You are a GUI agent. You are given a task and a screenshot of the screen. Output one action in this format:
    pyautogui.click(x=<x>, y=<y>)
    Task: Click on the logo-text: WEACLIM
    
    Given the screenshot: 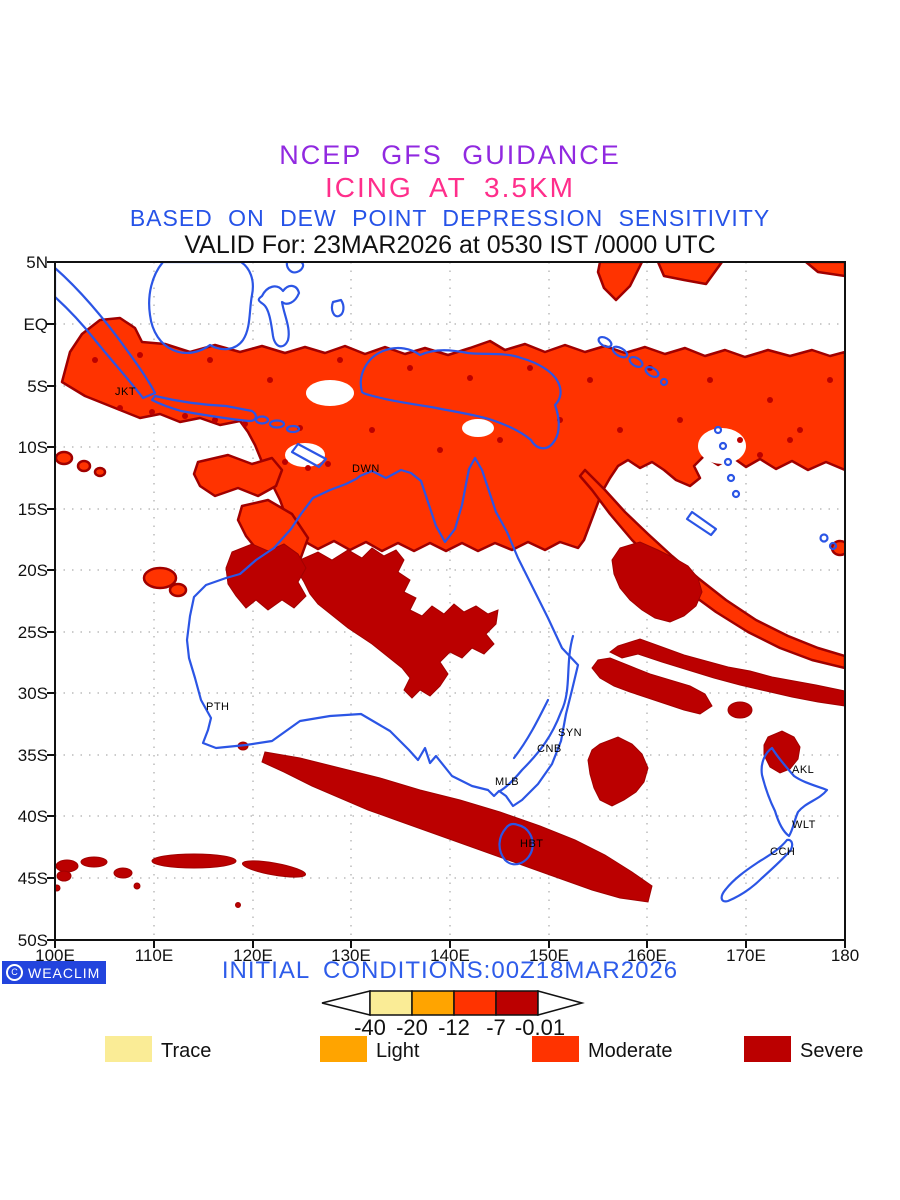 What is the action you would take?
    pyautogui.click(x=64, y=972)
    